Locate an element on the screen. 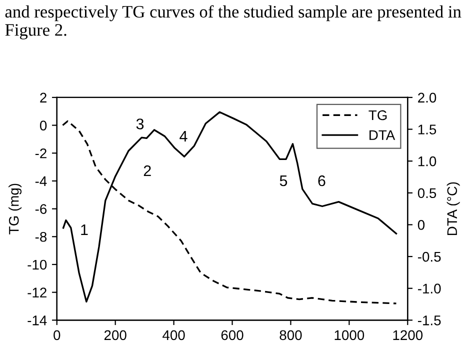 The image size is (474, 348). y2-tick-label: 2.0 is located at coordinates (427, 97).